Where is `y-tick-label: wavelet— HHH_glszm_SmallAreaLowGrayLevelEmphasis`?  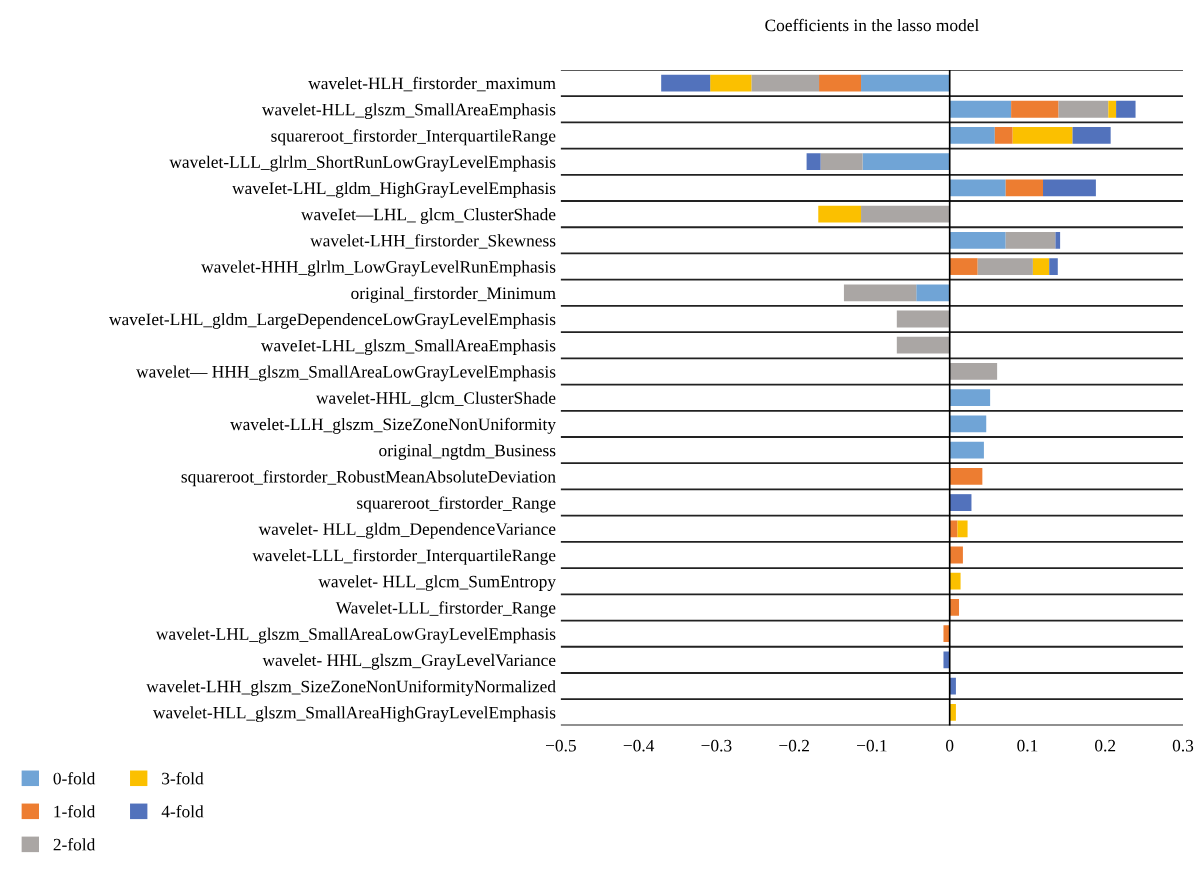 y-tick-label: wavelet— HHH_glszm_SmallAreaLowGrayLevelEmphasis is located at coordinates (346, 373).